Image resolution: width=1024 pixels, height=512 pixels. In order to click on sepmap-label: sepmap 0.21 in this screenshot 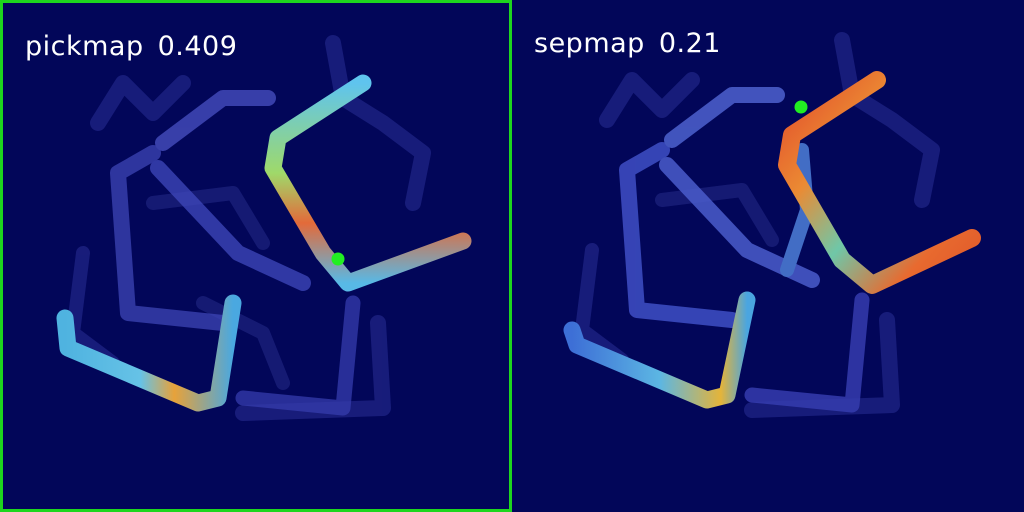, I will do `click(627, 43)`.